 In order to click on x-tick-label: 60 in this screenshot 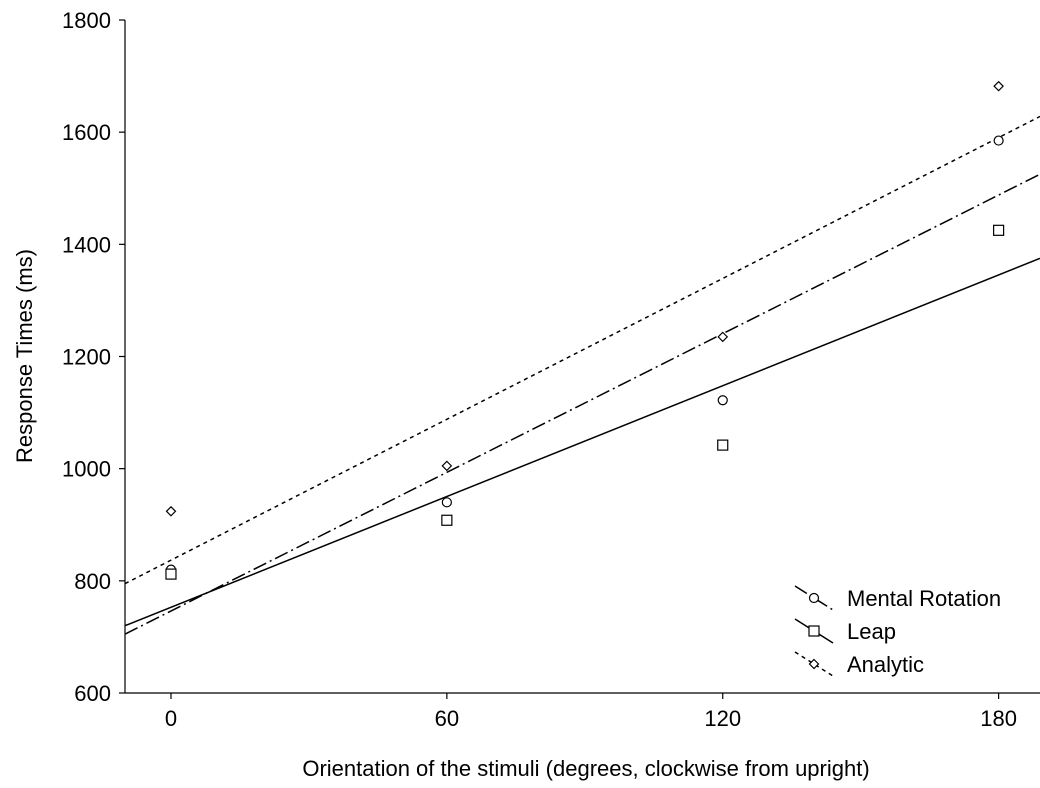, I will do `click(447, 718)`.